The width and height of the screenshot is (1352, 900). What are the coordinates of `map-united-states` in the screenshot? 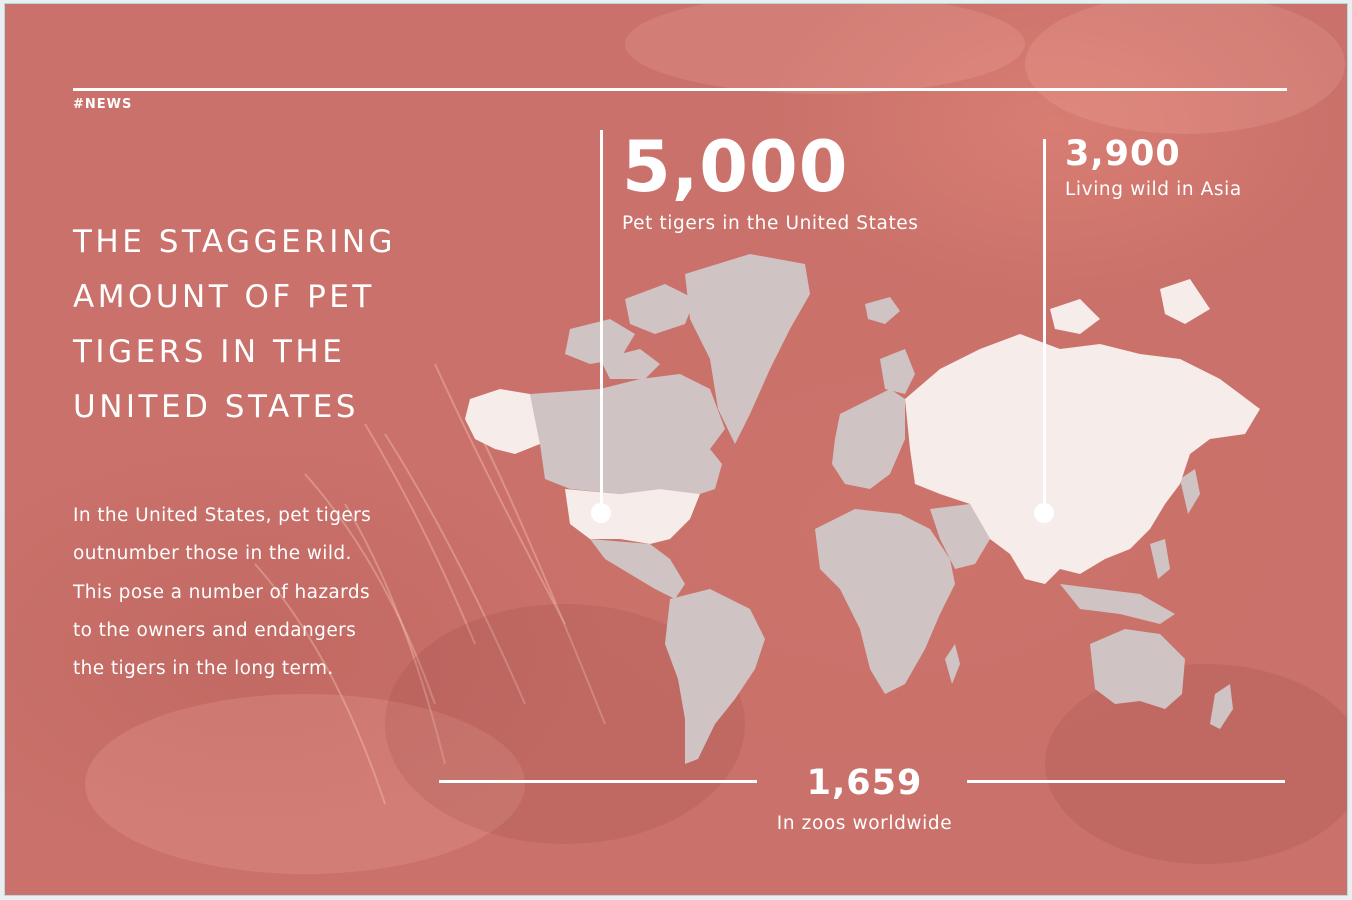 It's located at (632, 516).